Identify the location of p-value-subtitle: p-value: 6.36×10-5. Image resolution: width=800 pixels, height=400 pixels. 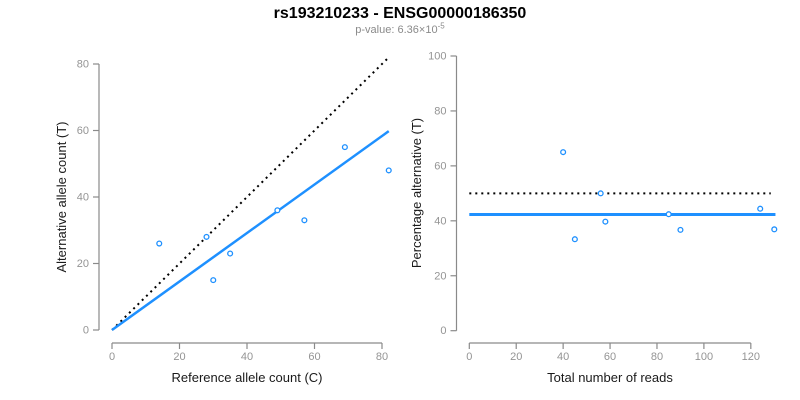
(400, 28).